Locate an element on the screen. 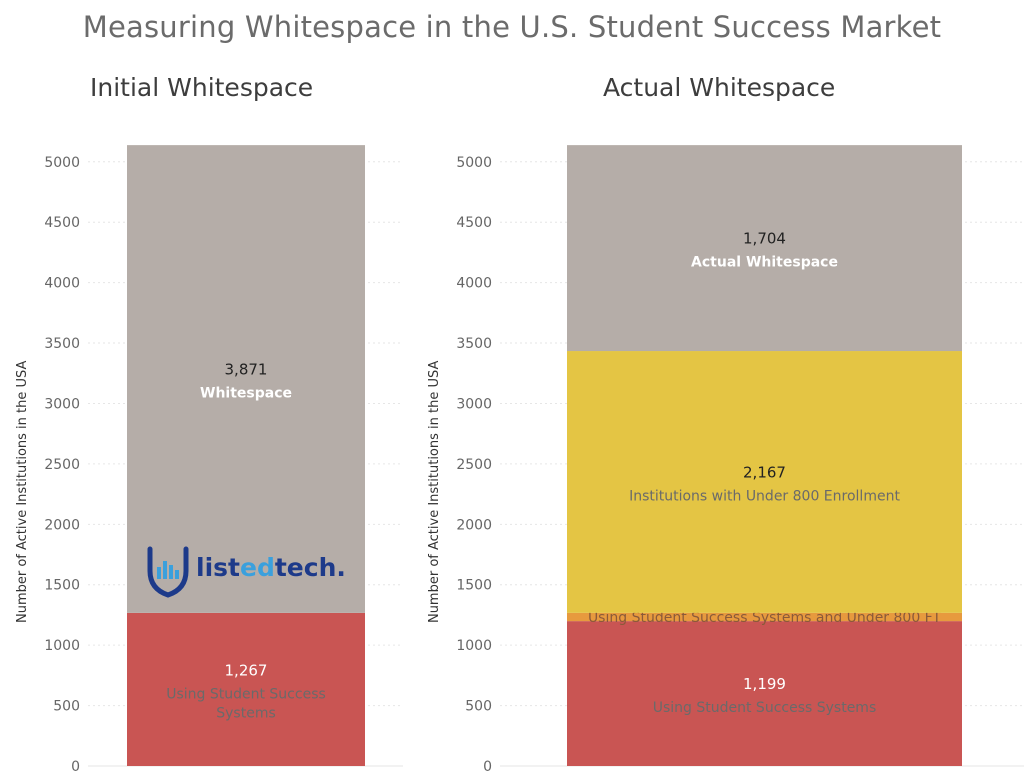  panel-title: Actual Whitespace is located at coordinates (719, 87).